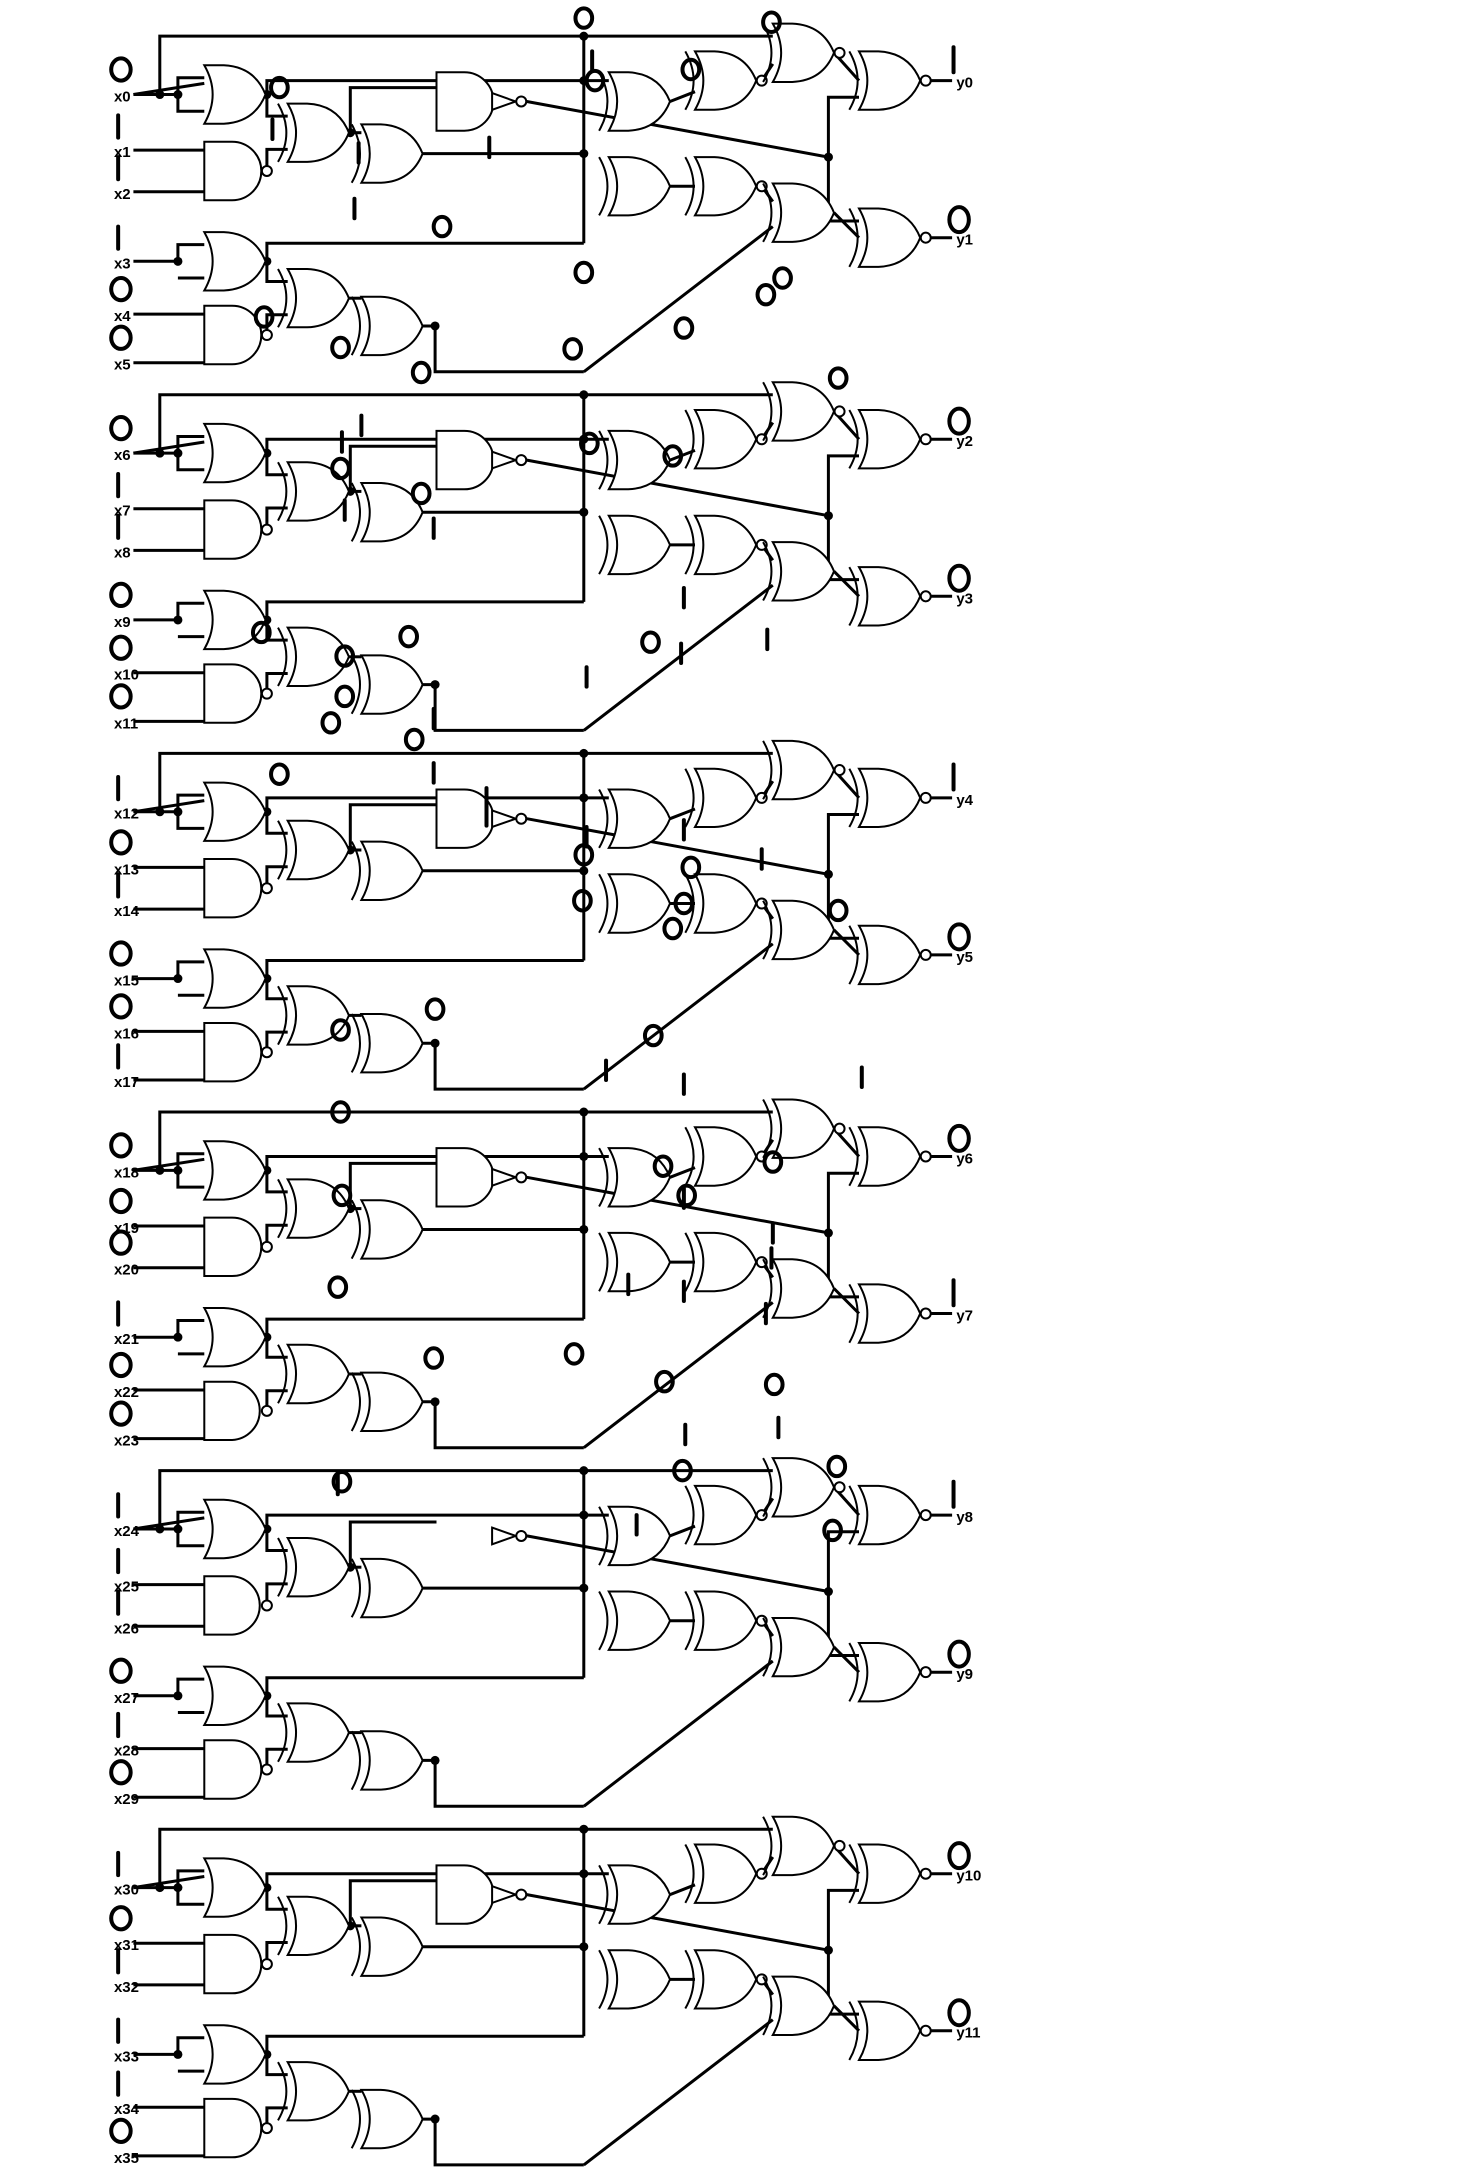  Describe the element at coordinates (126, 1587) in the screenshot. I see `input-label-x25: x25` at that location.